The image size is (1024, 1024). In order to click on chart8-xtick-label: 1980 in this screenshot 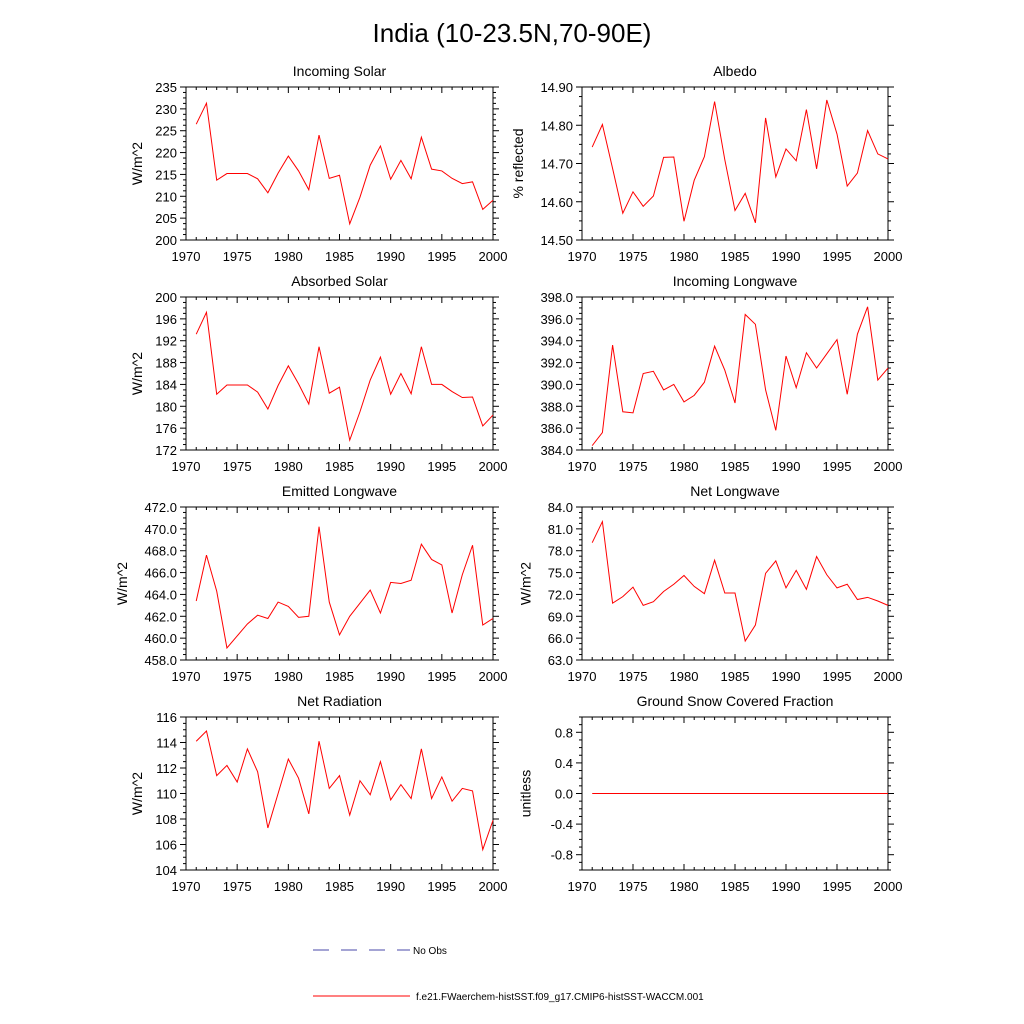, I will do `click(684, 886)`.